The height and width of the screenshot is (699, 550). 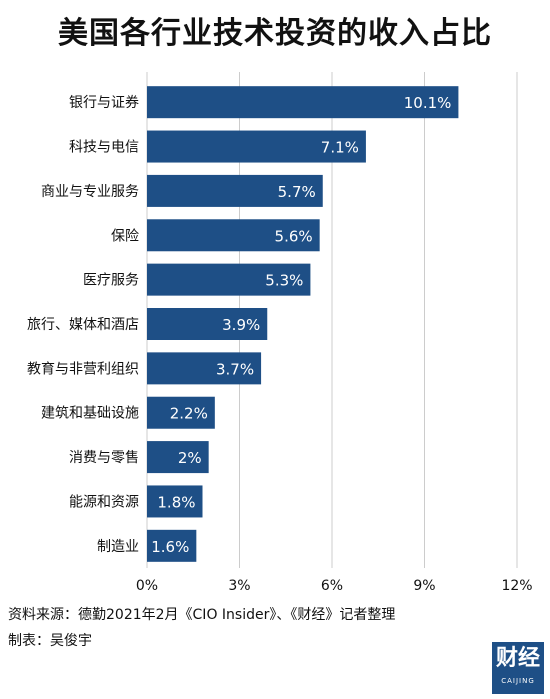 What do you see at coordinates (90, 192) in the screenshot?
I see `category-label: 商业与专业服务` at bounding box center [90, 192].